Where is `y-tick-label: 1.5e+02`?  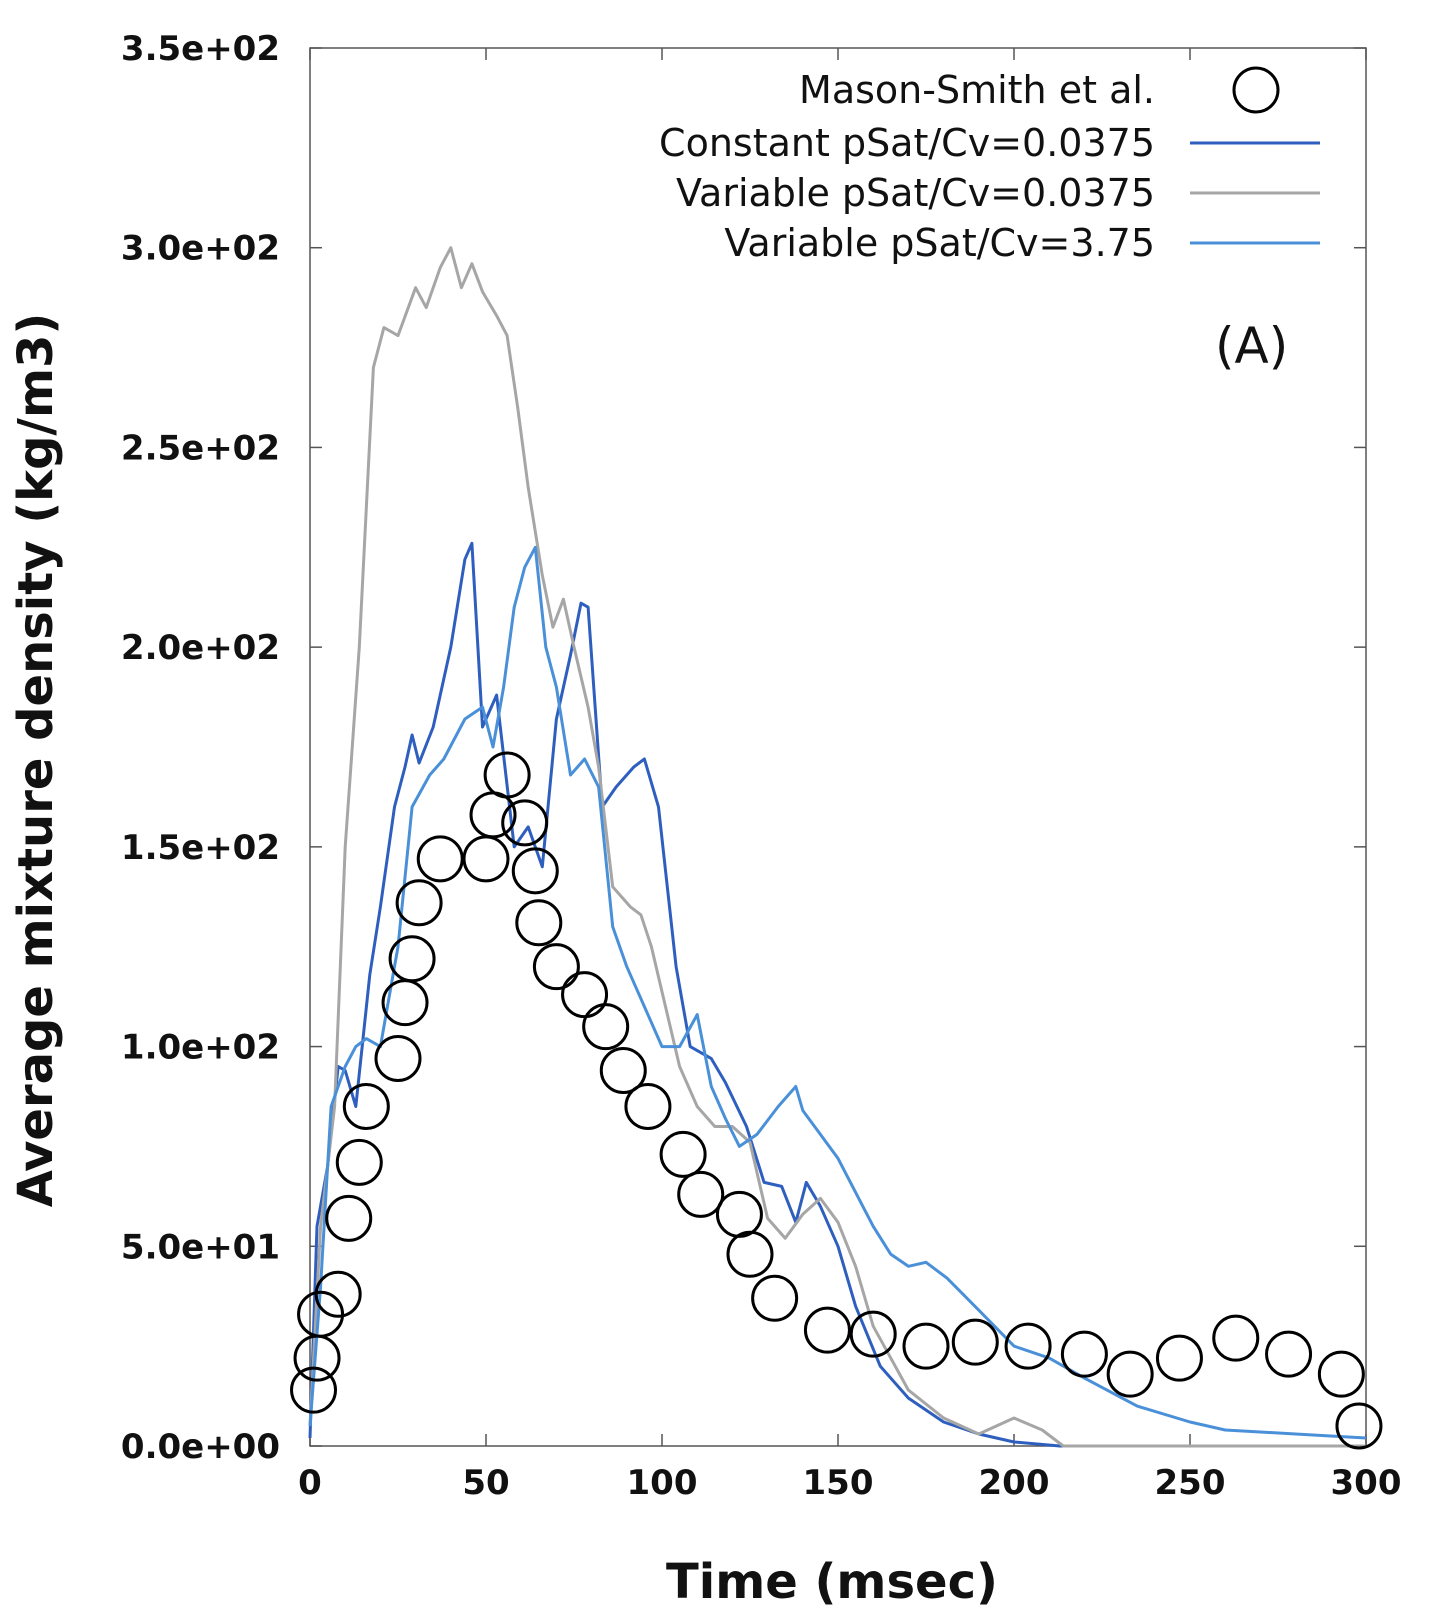 y-tick-label: 1.5e+02 is located at coordinates (200, 848).